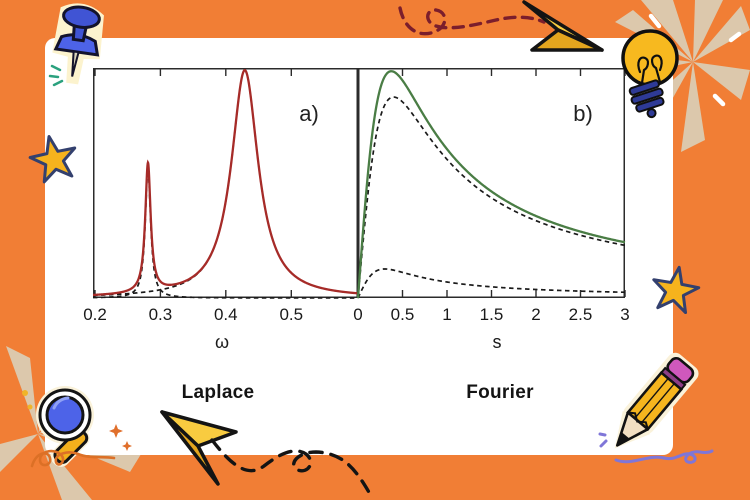 Image resolution: width=750 pixels, height=500 pixels. I want to click on series-narrow-lorentzian-component, so click(225, 232).